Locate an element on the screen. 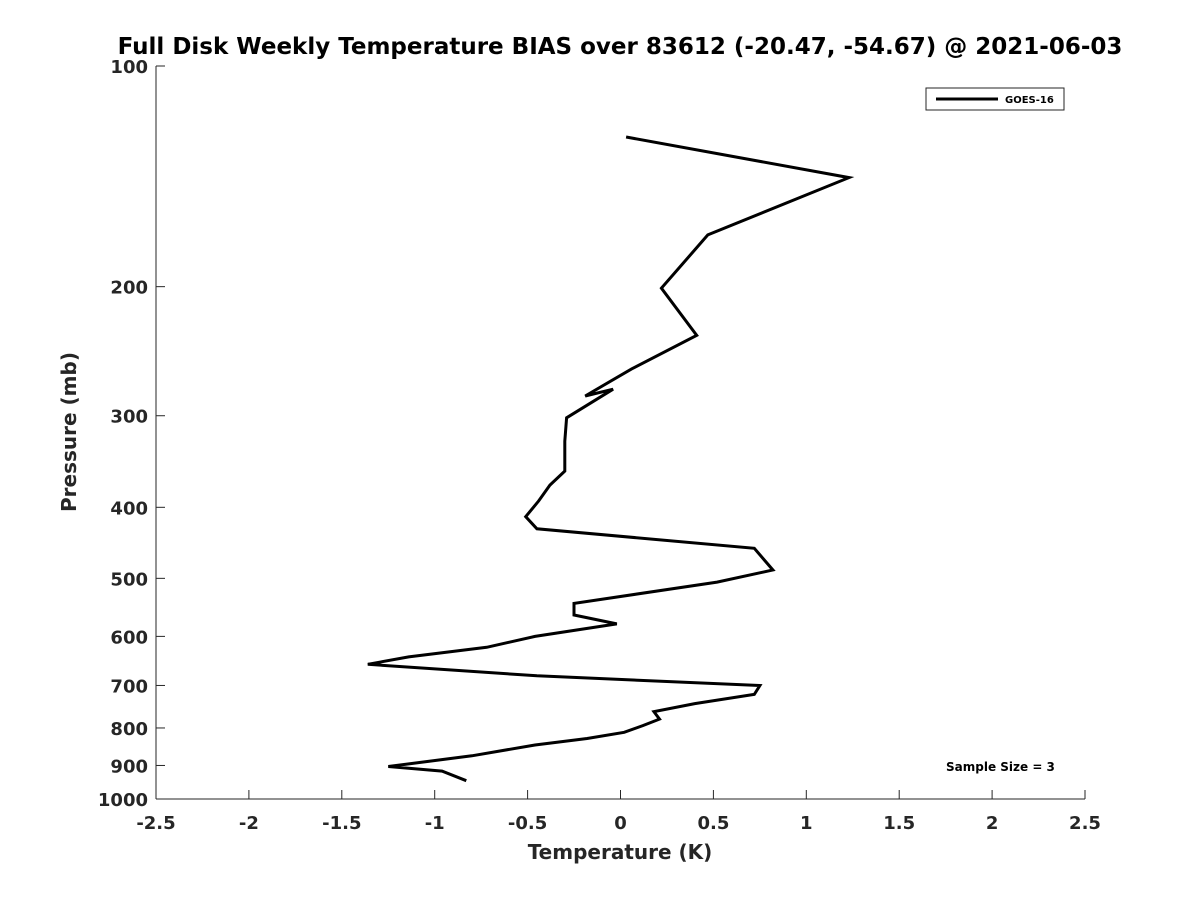 The height and width of the screenshot is (900, 1200). y-tick-label: 400 is located at coordinates (129, 508).